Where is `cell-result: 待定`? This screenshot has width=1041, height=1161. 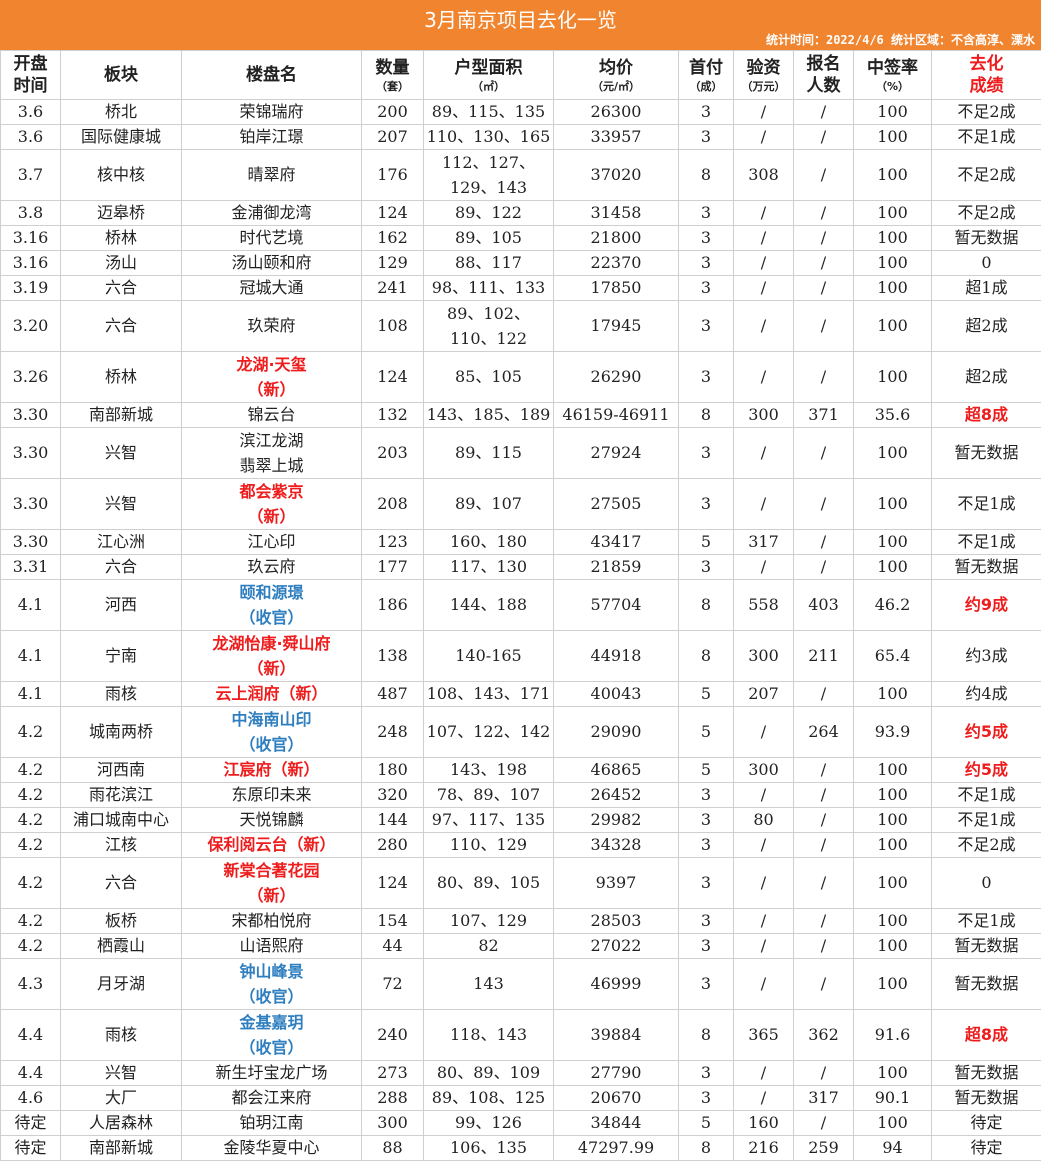 cell-result: 待定 is located at coordinates (986, 1148).